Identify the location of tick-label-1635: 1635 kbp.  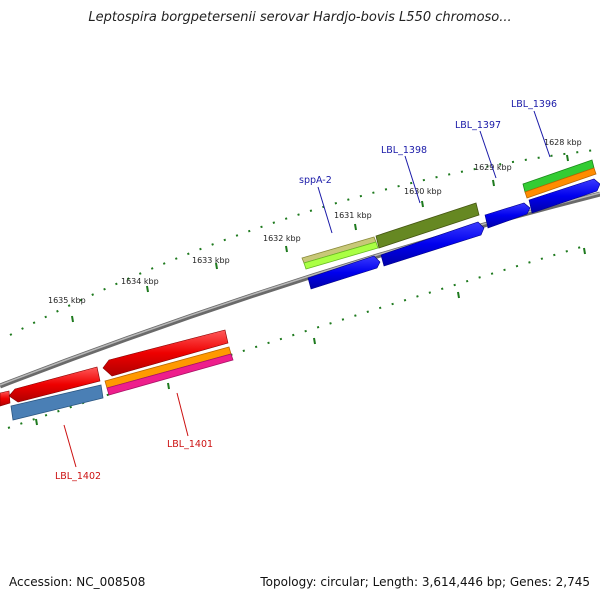
(67, 300).